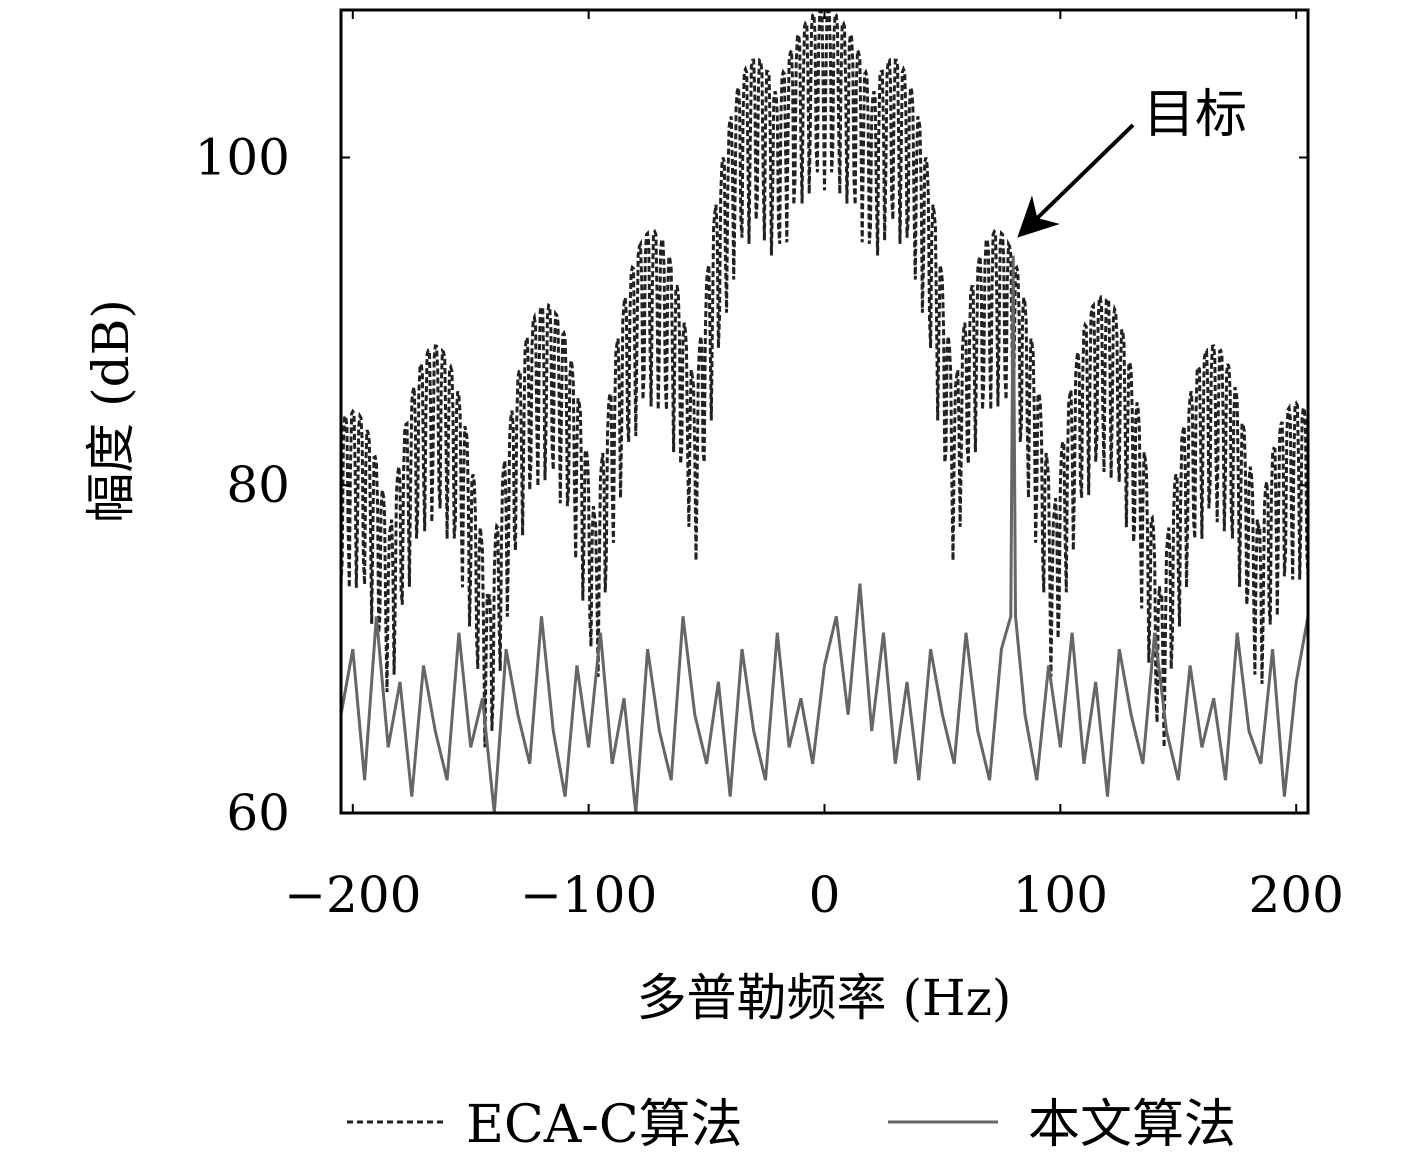  Describe the element at coordinates (1132, 1125) in the screenshot. I see `legend-label-proposed: 本文算法` at that location.